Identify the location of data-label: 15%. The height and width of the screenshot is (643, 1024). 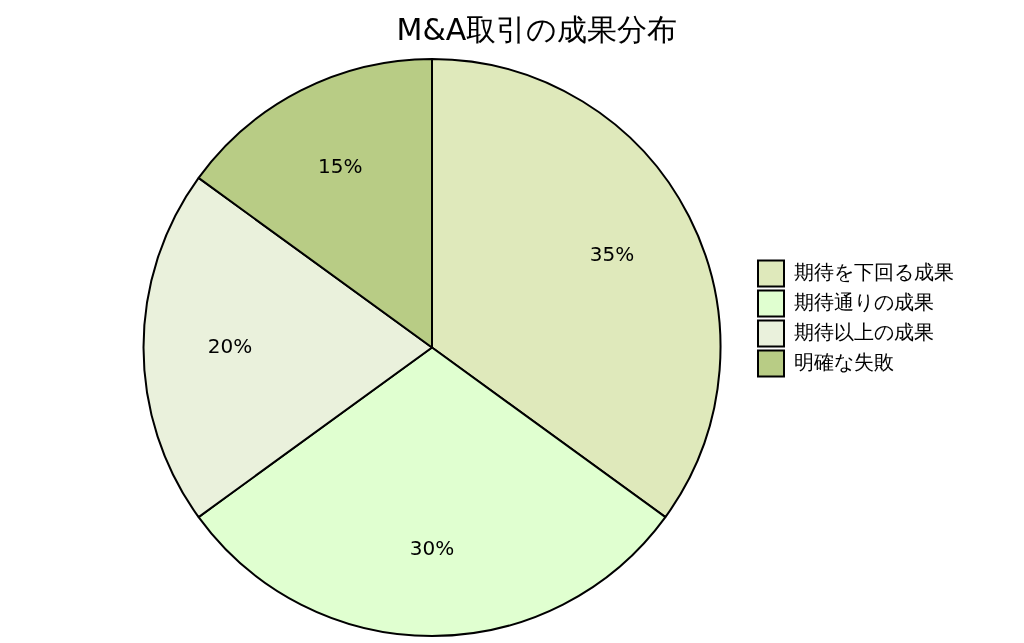
(340, 165).